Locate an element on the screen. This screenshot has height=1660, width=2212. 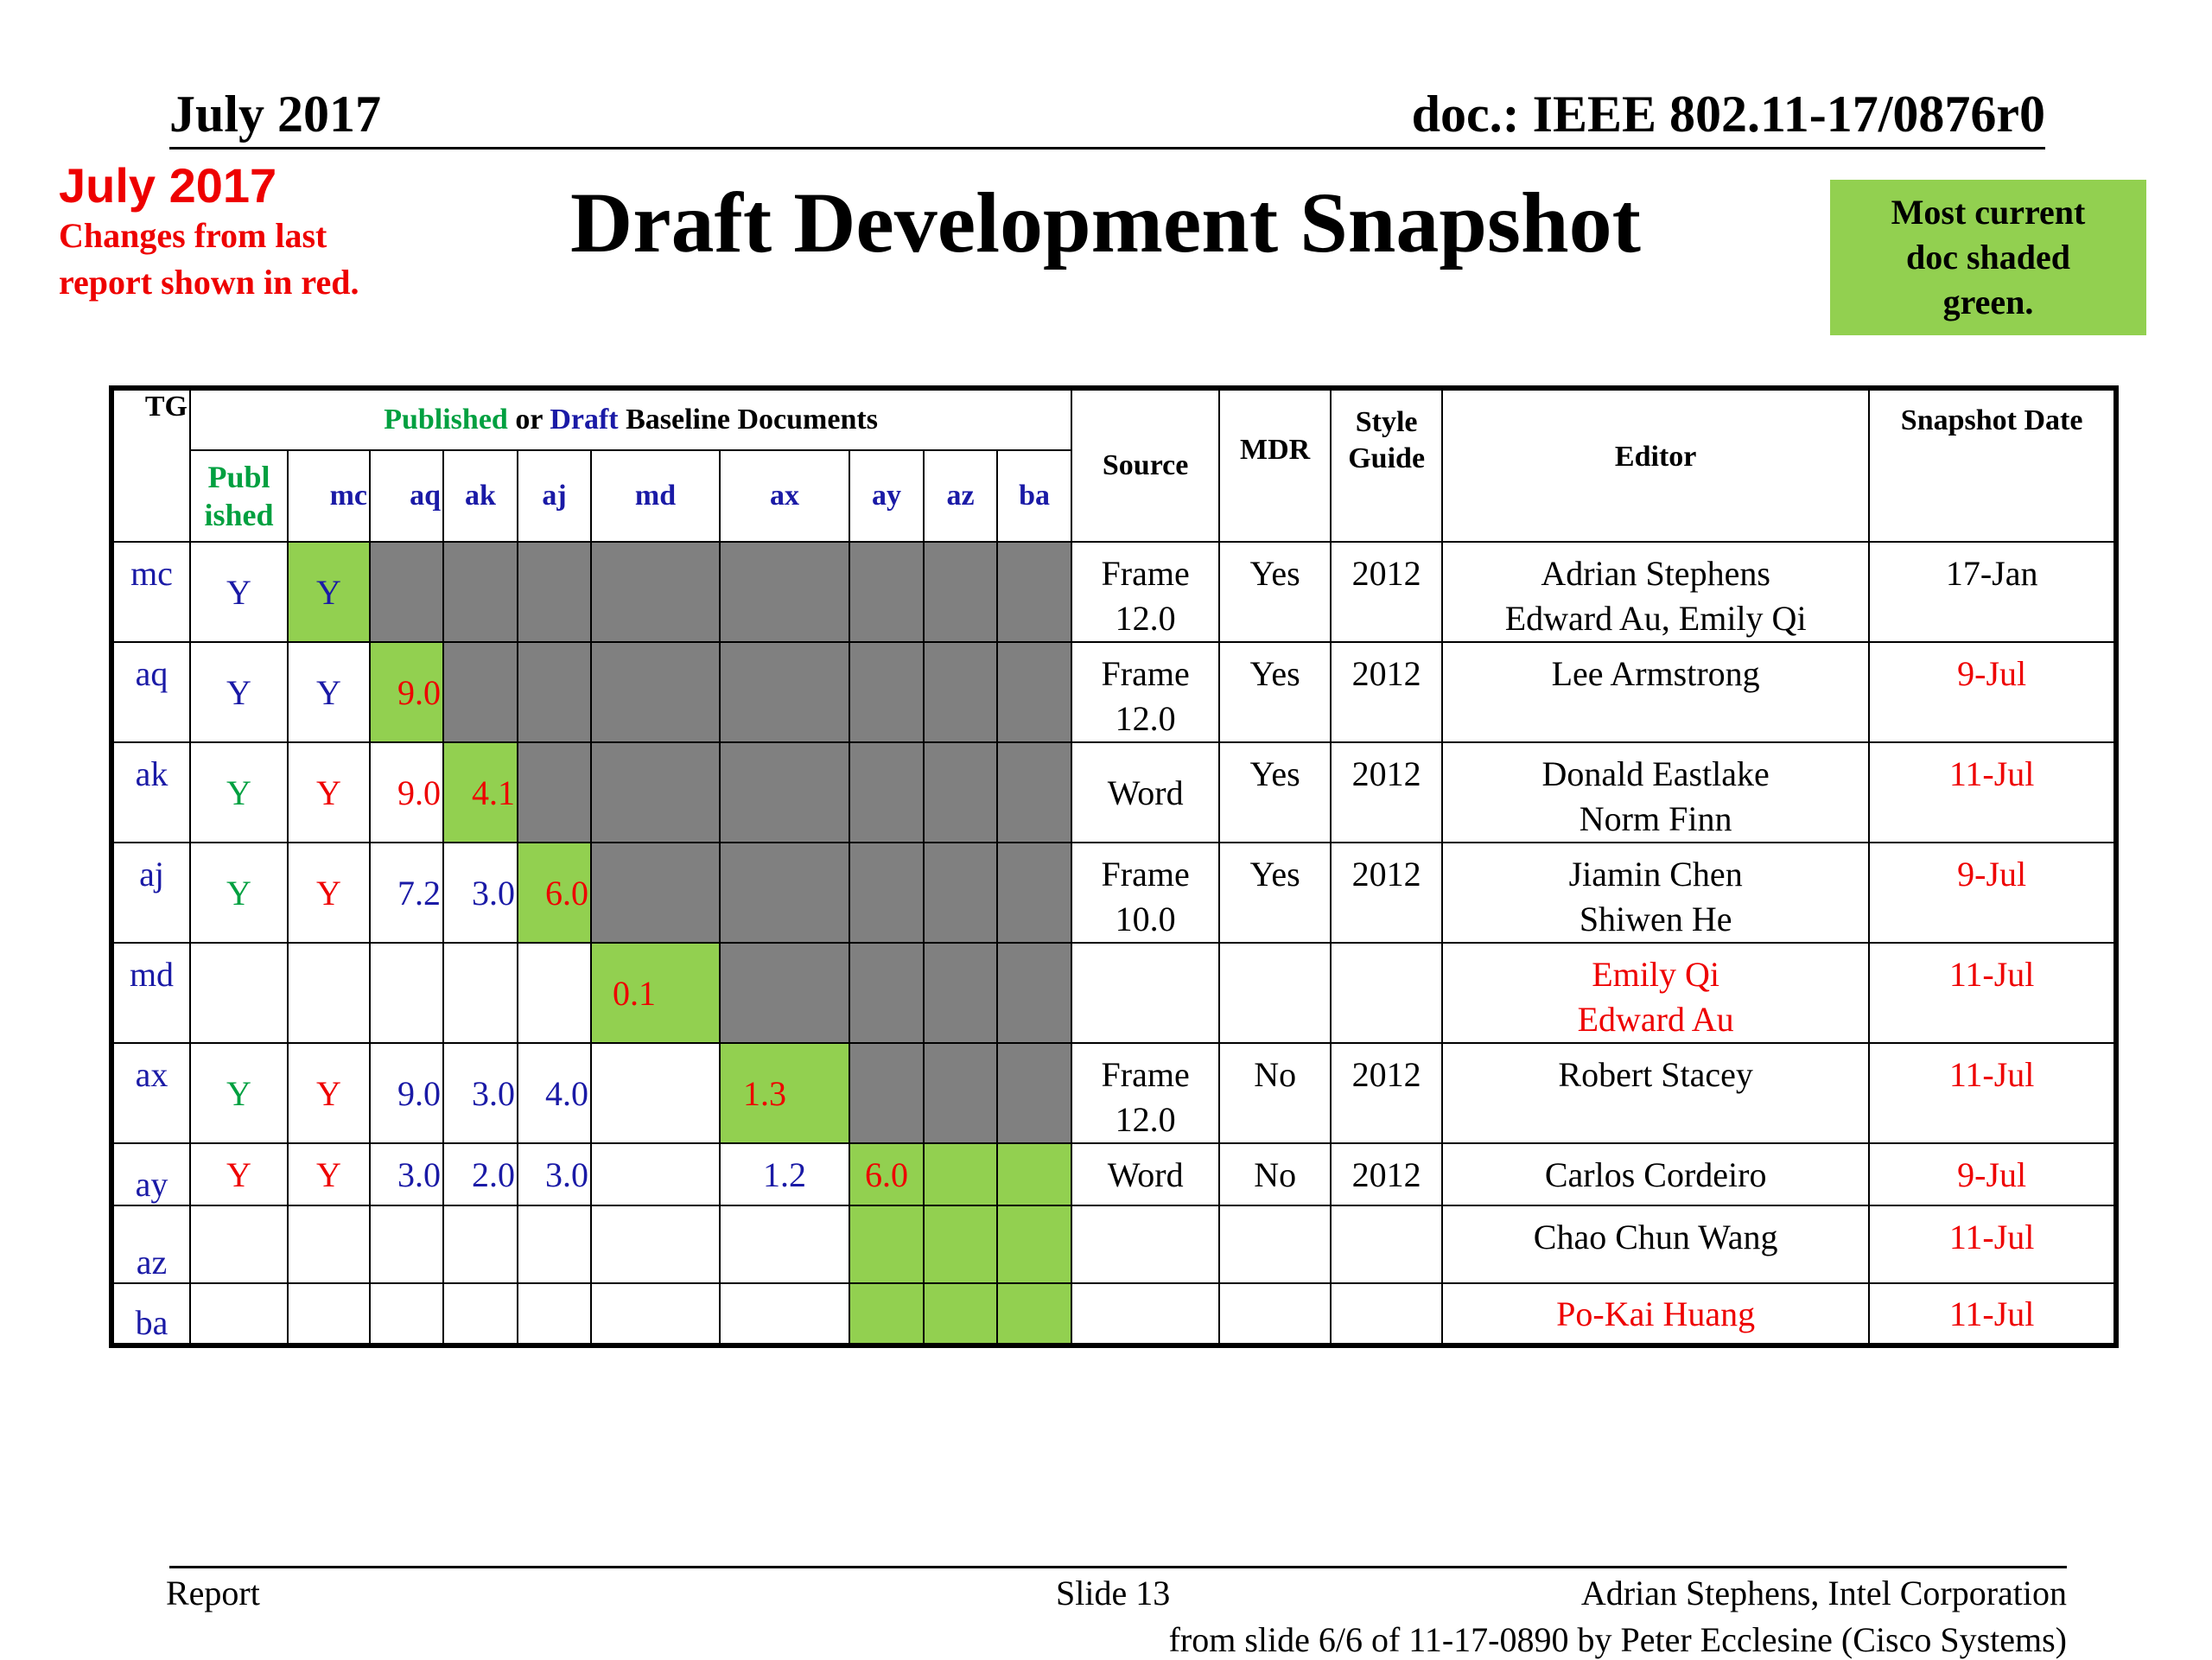
table-row: ba Po-Kai Huang 11-Jul is located at coordinates (1114, 1314).